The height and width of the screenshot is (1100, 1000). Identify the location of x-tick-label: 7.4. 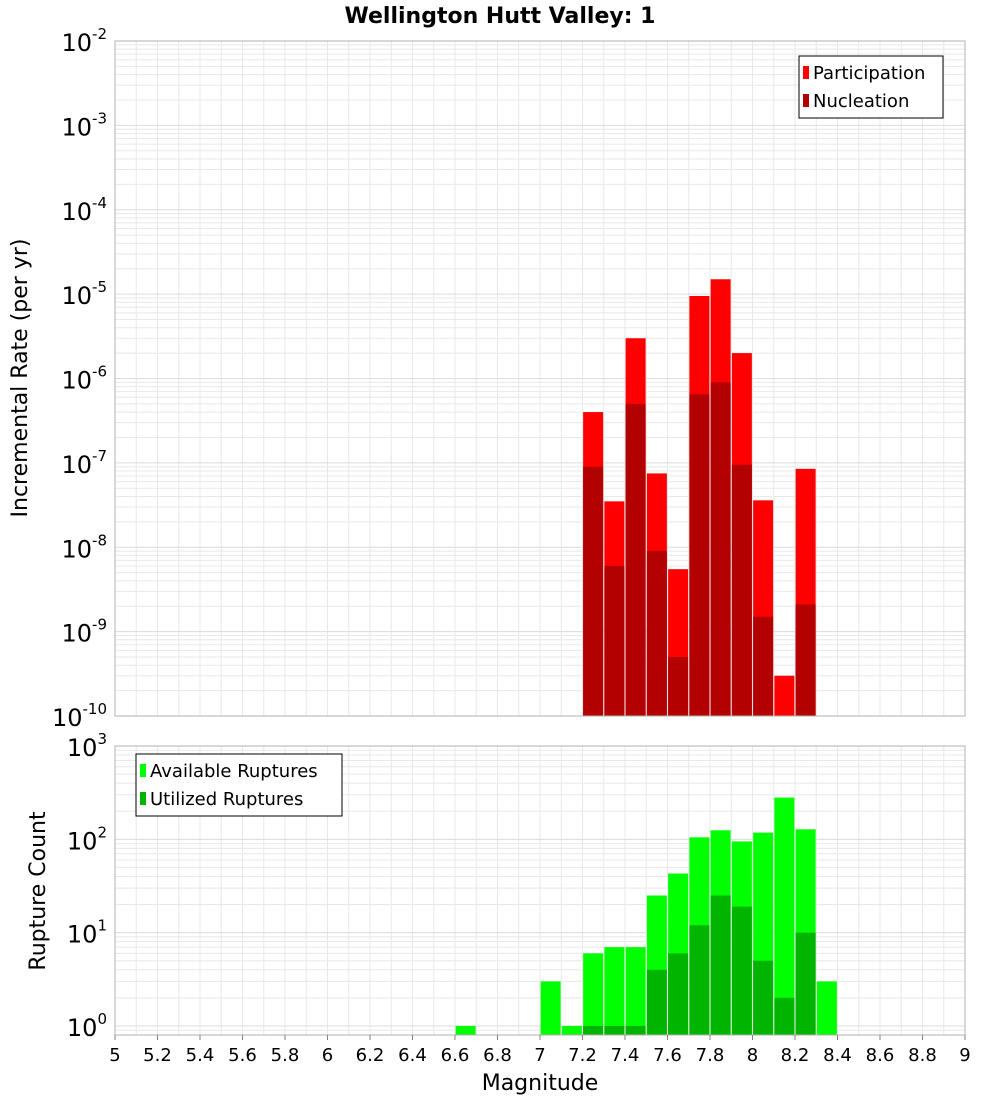
(625, 1055).